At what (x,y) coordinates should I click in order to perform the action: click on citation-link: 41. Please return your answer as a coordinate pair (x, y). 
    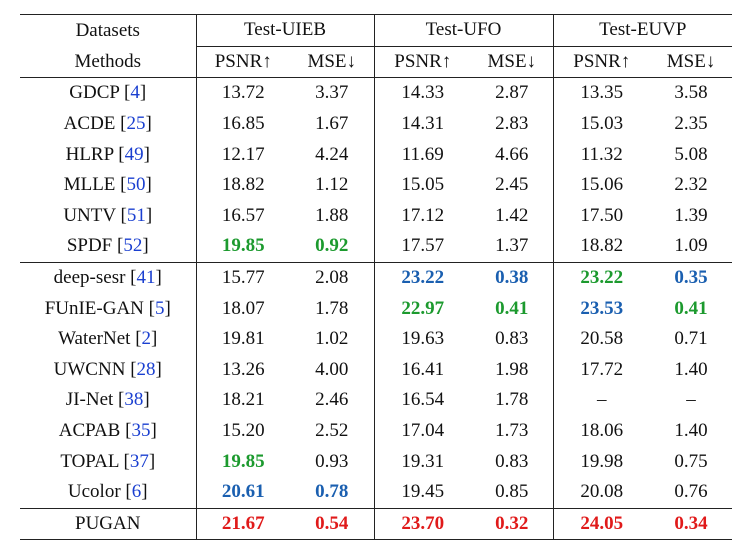
    Looking at the image, I should click on (146, 278).